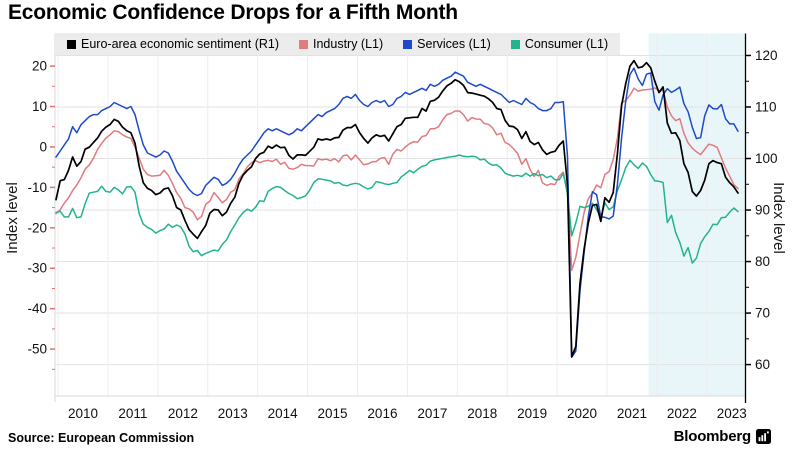 This screenshot has height=450, width=800. Describe the element at coordinates (283, 413) in the screenshot. I see `year-label: 2014` at that location.